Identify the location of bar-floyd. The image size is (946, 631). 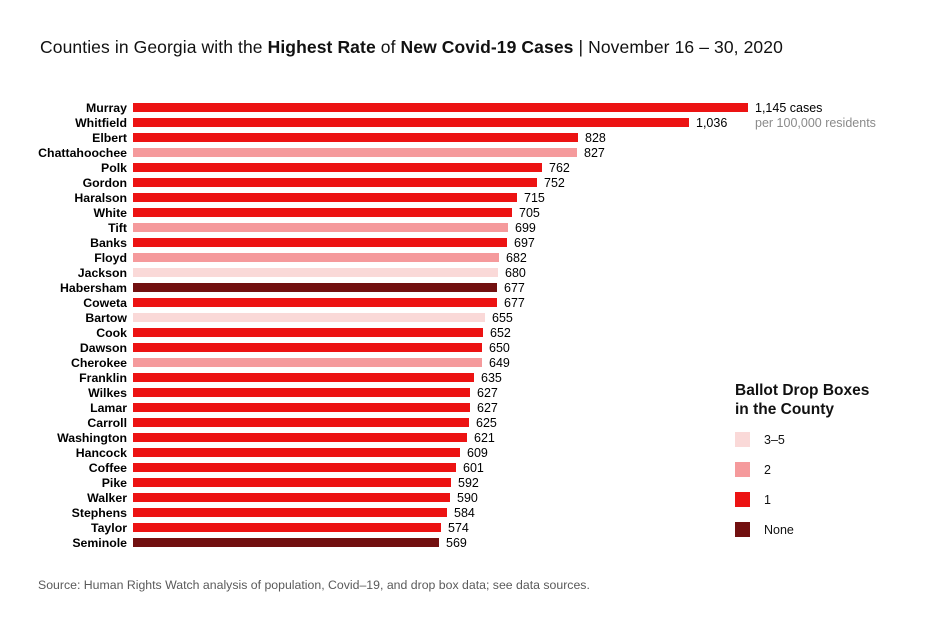
(316, 257).